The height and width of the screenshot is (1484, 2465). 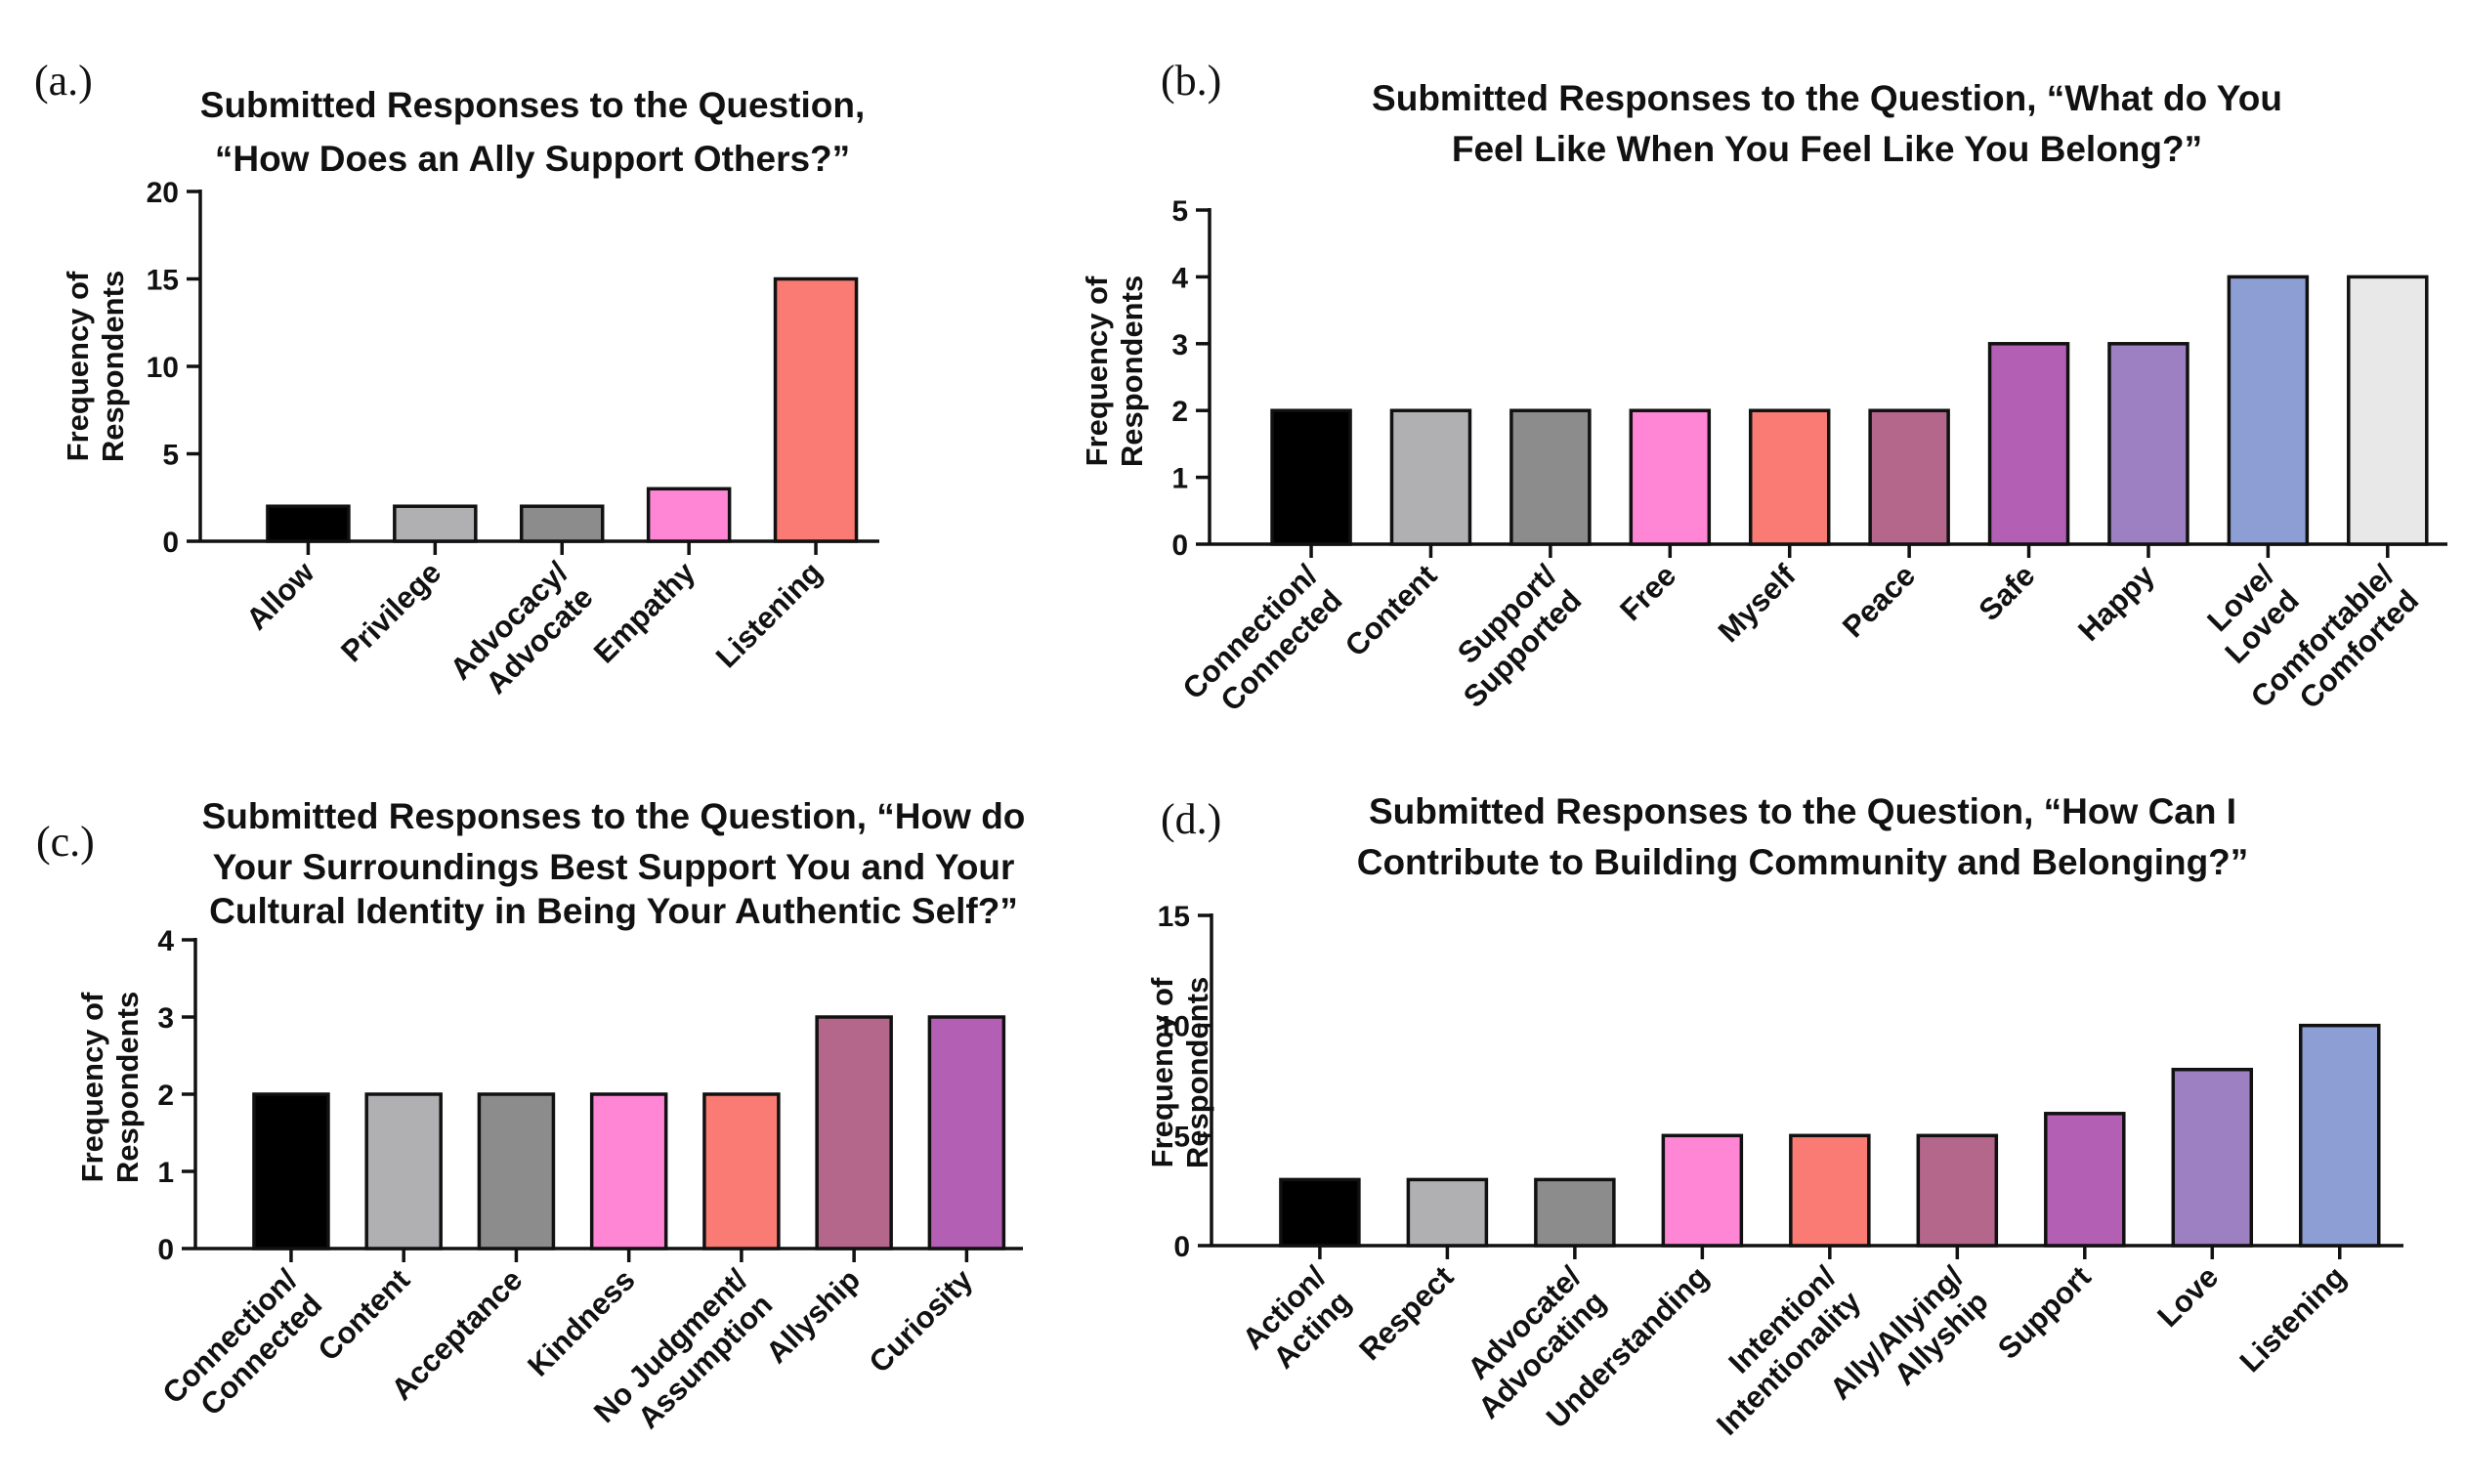 I want to click on category-label-line: Love, so click(x=2187, y=1297).